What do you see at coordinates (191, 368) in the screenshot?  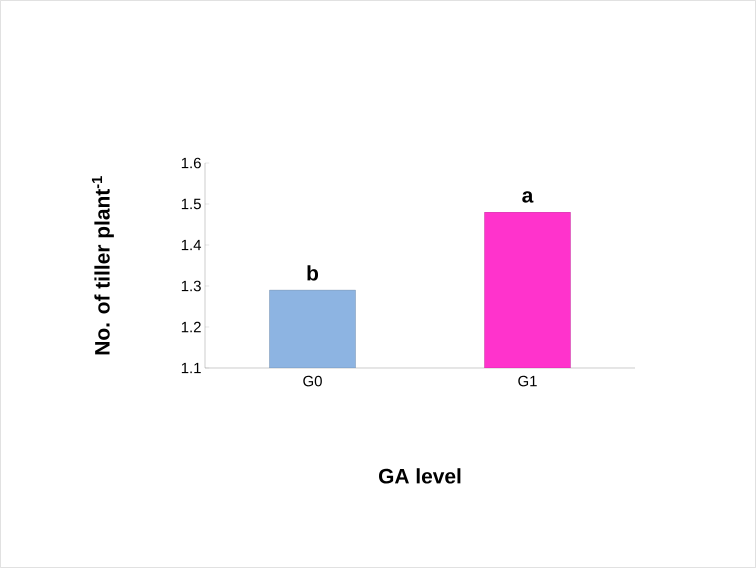 I see `y-tick-label: 1.1` at bounding box center [191, 368].